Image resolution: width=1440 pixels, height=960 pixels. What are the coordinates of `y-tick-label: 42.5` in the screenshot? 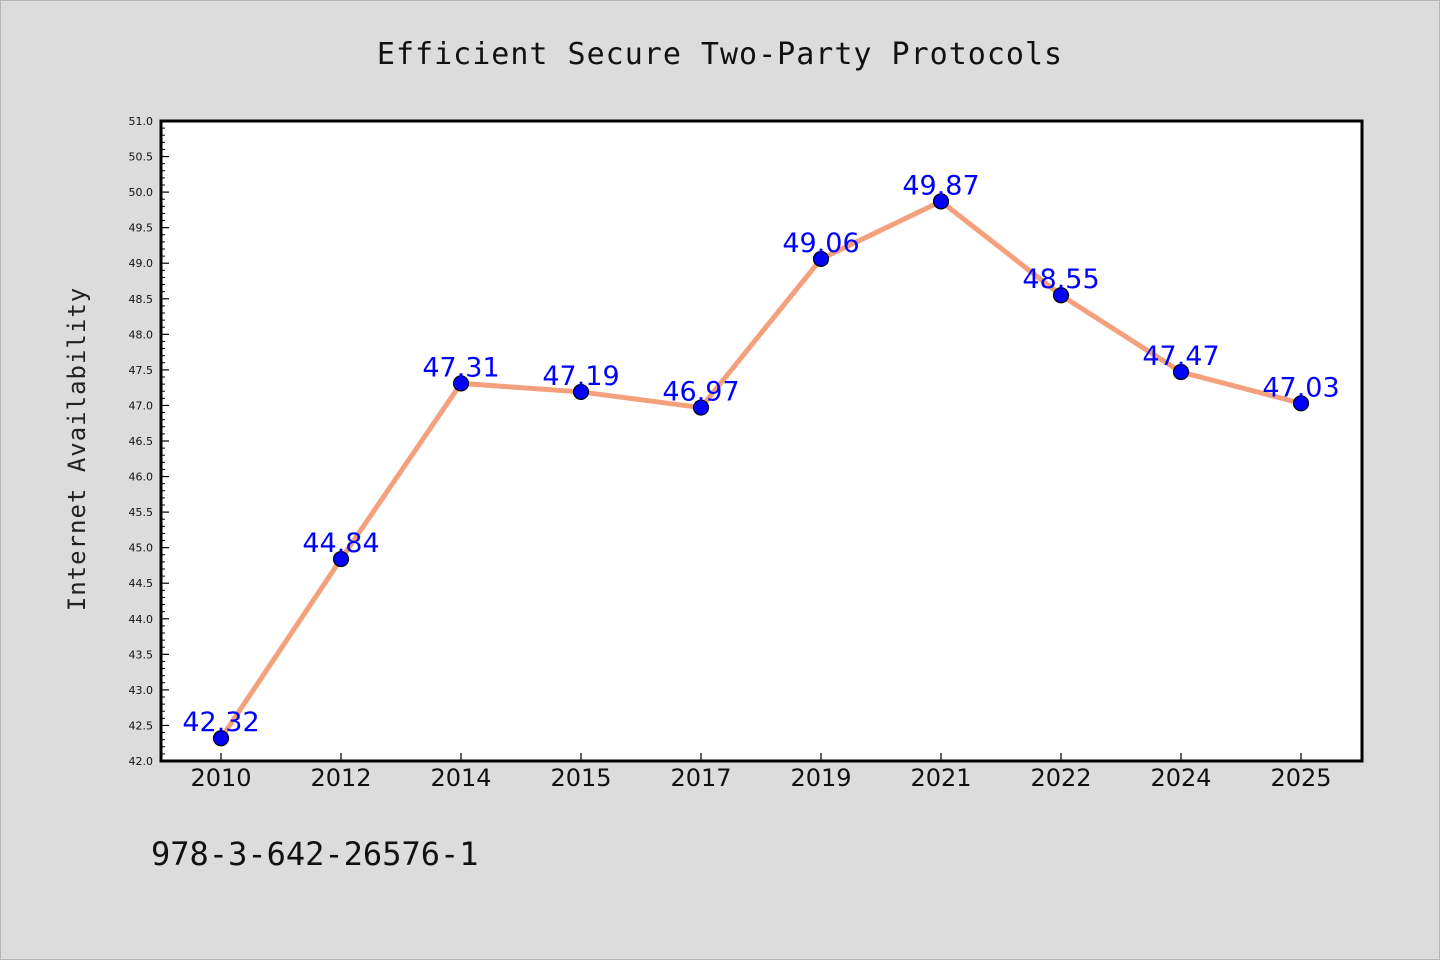 It's located at (141, 725).